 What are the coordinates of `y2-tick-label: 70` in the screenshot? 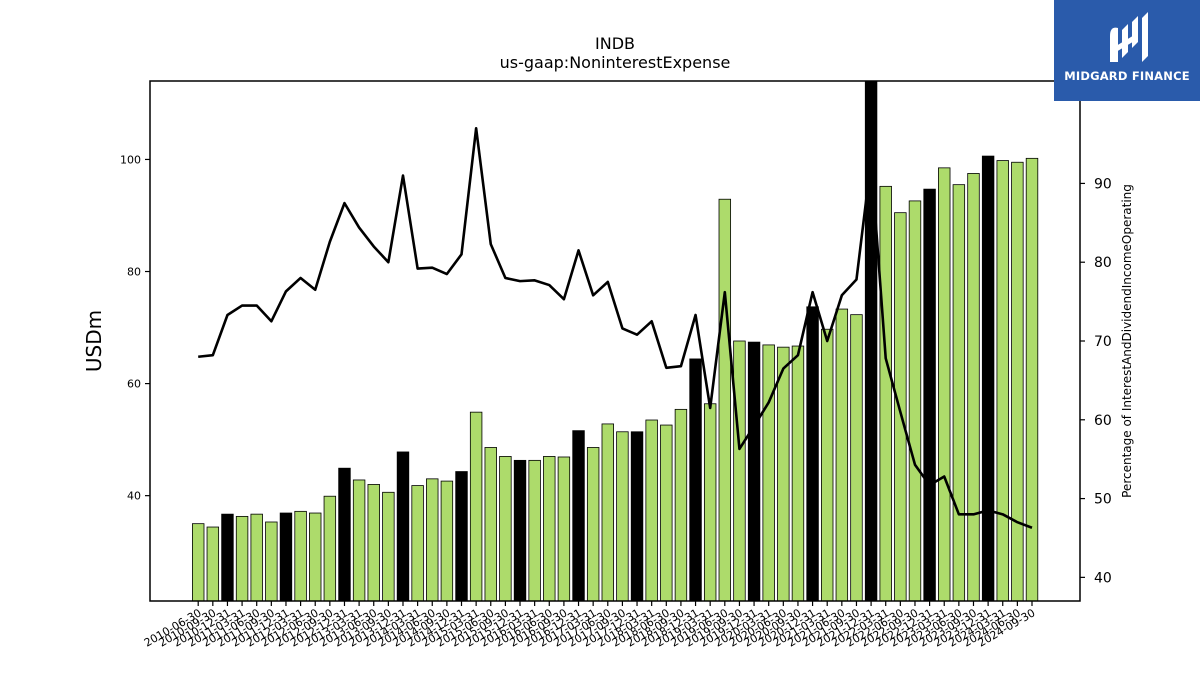 It's located at (1103, 342).